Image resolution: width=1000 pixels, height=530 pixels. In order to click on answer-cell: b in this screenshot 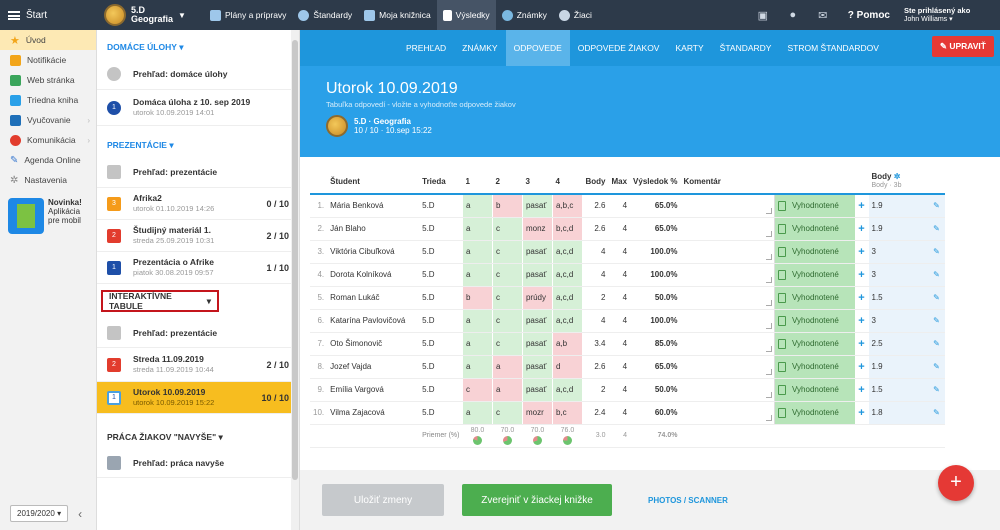, I will do `click(477, 298)`.